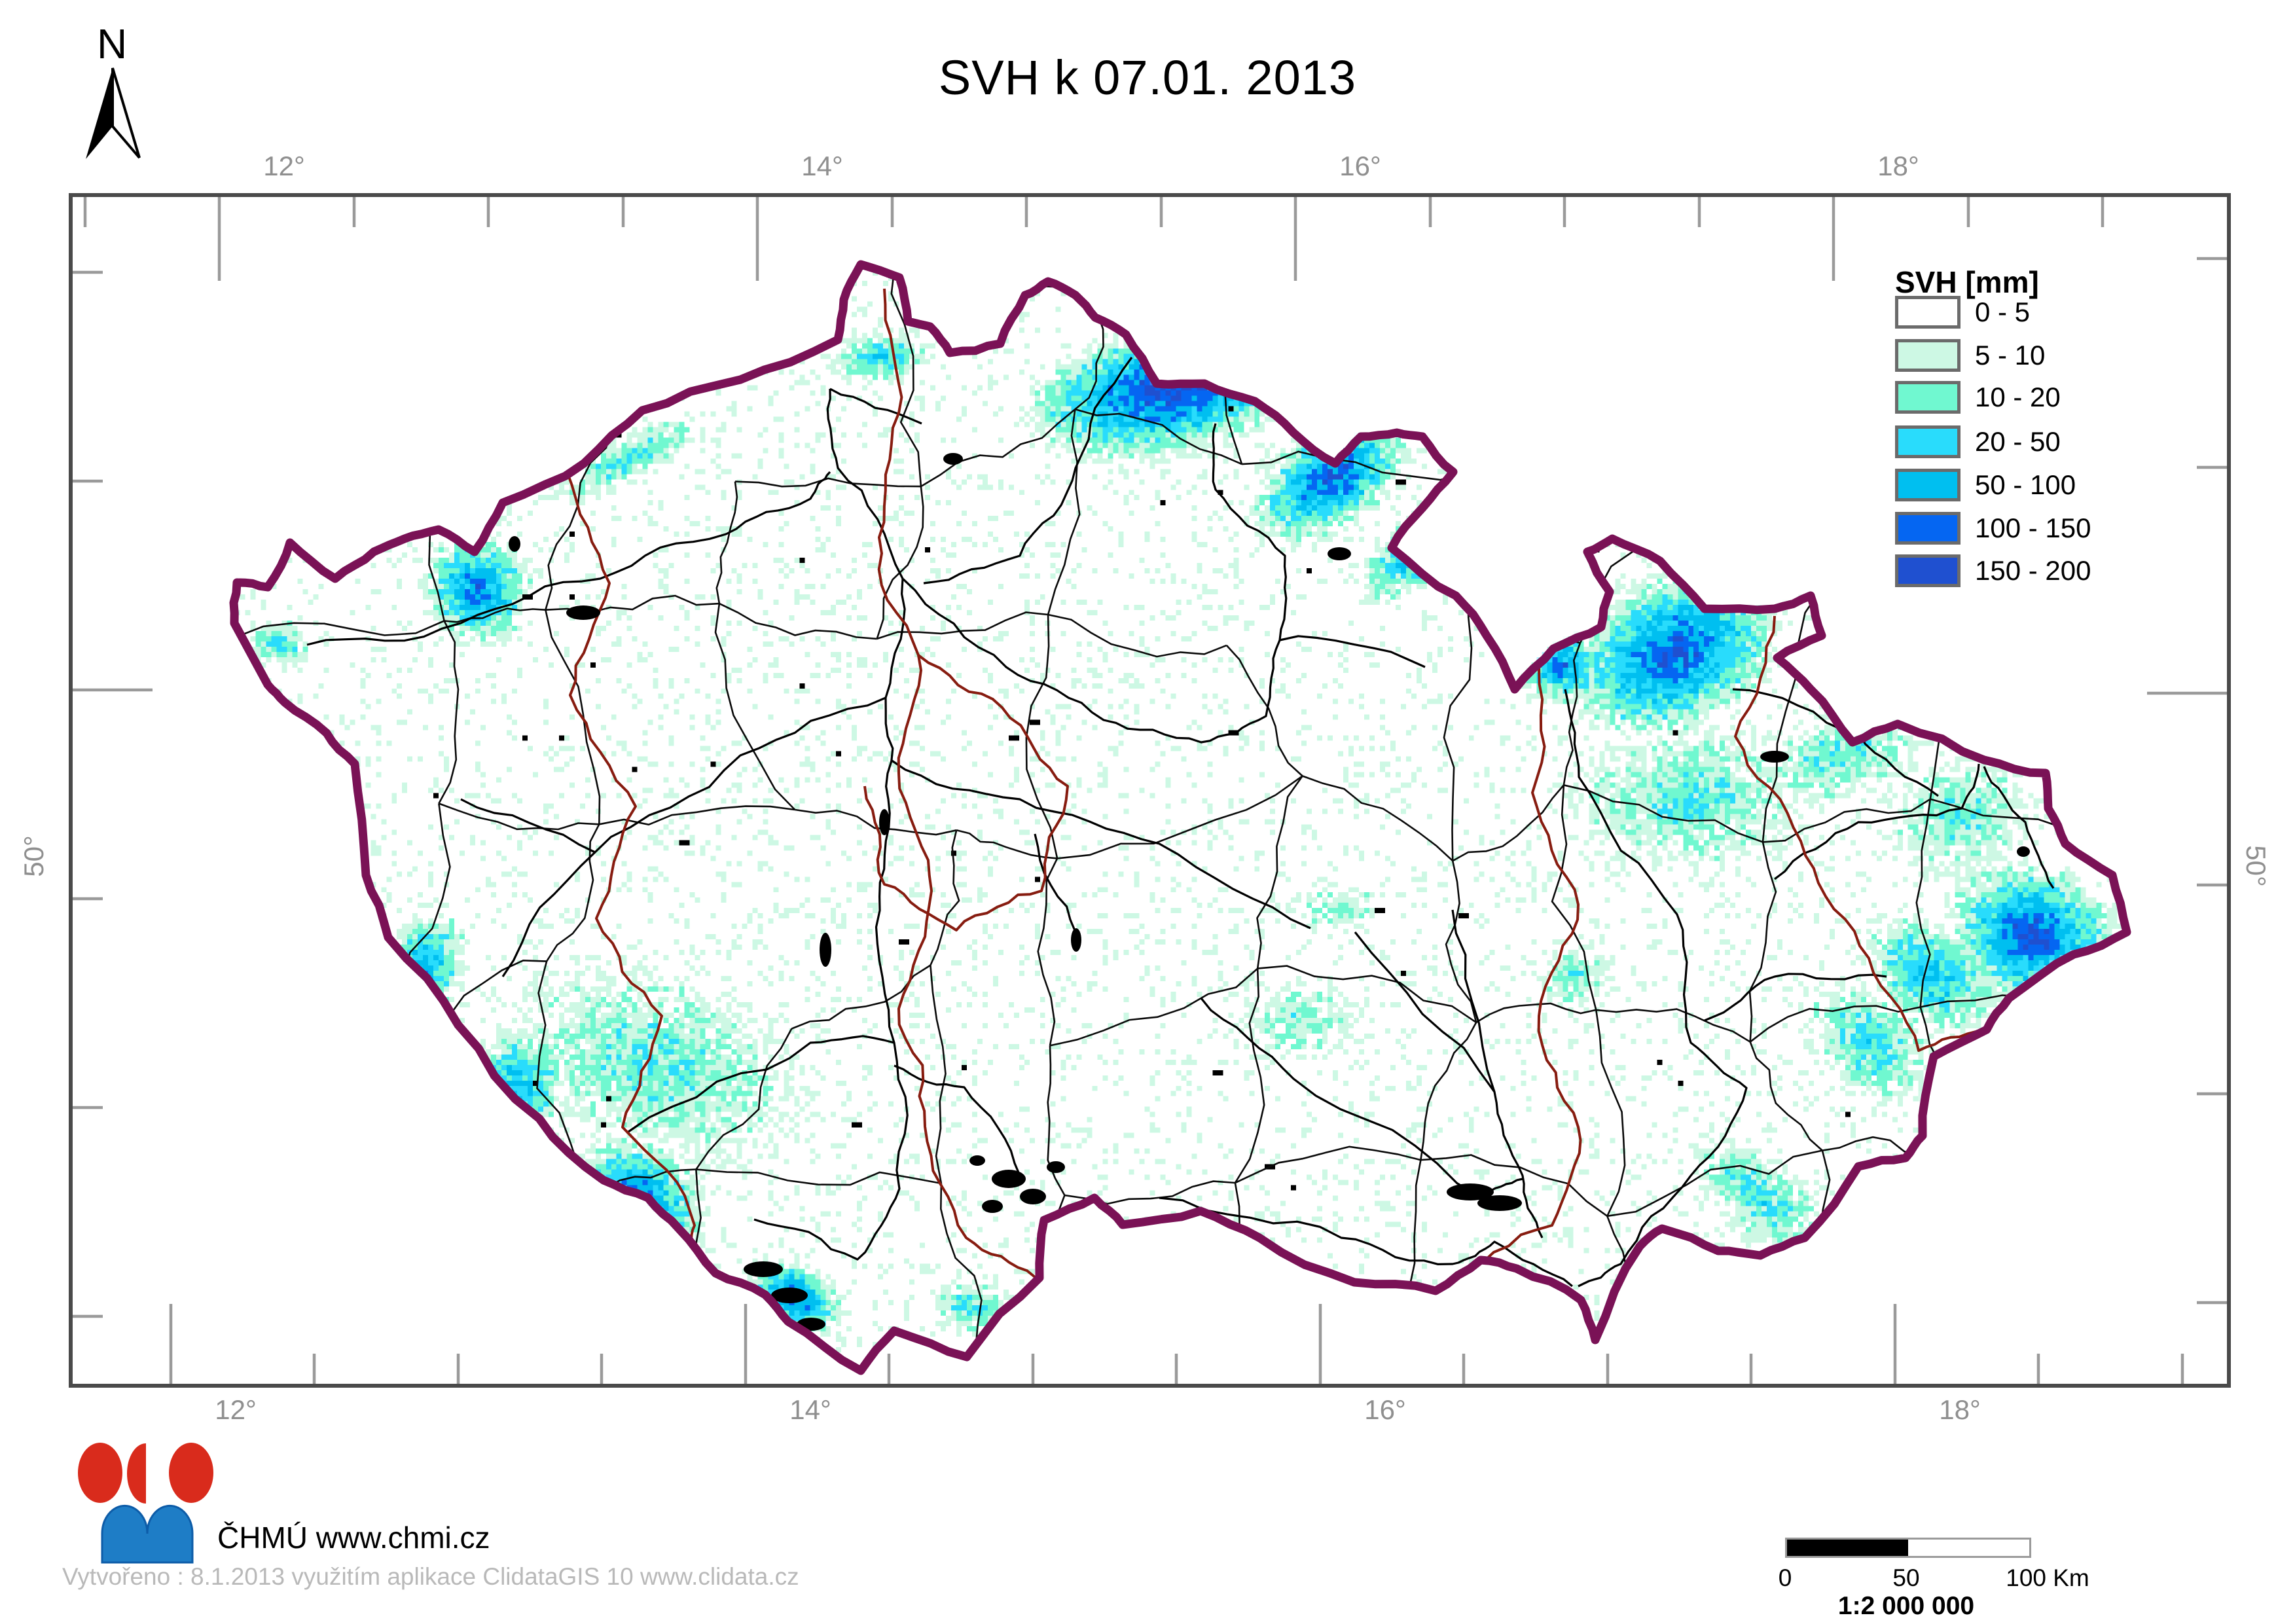 The height and width of the screenshot is (1624, 2295). What do you see at coordinates (2011, 355) in the screenshot?
I see `legend-label: 5 - 10` at bounding box center [2011, 355].